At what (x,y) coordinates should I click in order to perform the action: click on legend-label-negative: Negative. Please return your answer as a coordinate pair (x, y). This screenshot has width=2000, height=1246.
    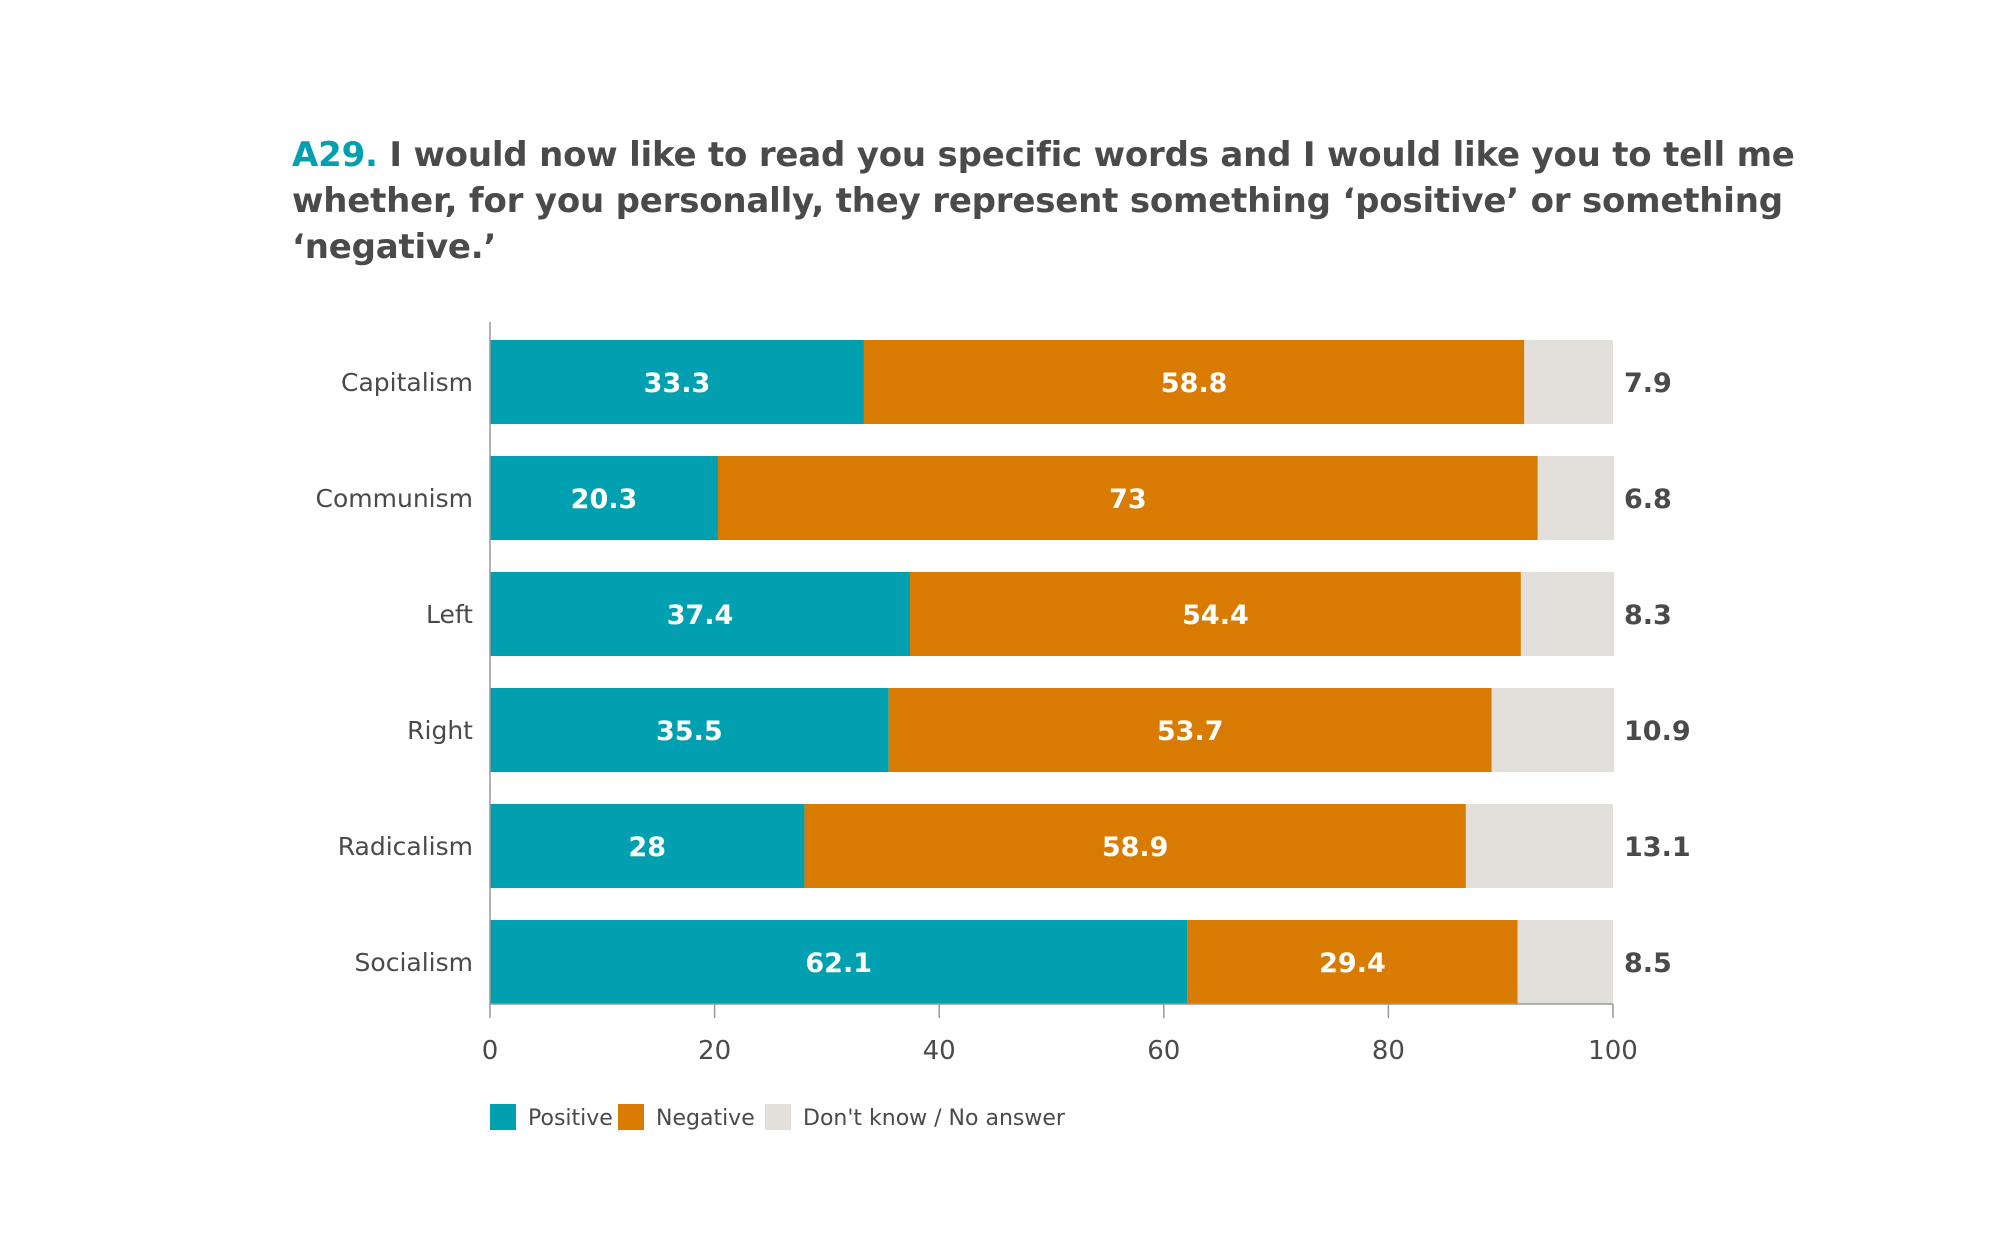
    Looking at the image, I should click on (705, 1118).